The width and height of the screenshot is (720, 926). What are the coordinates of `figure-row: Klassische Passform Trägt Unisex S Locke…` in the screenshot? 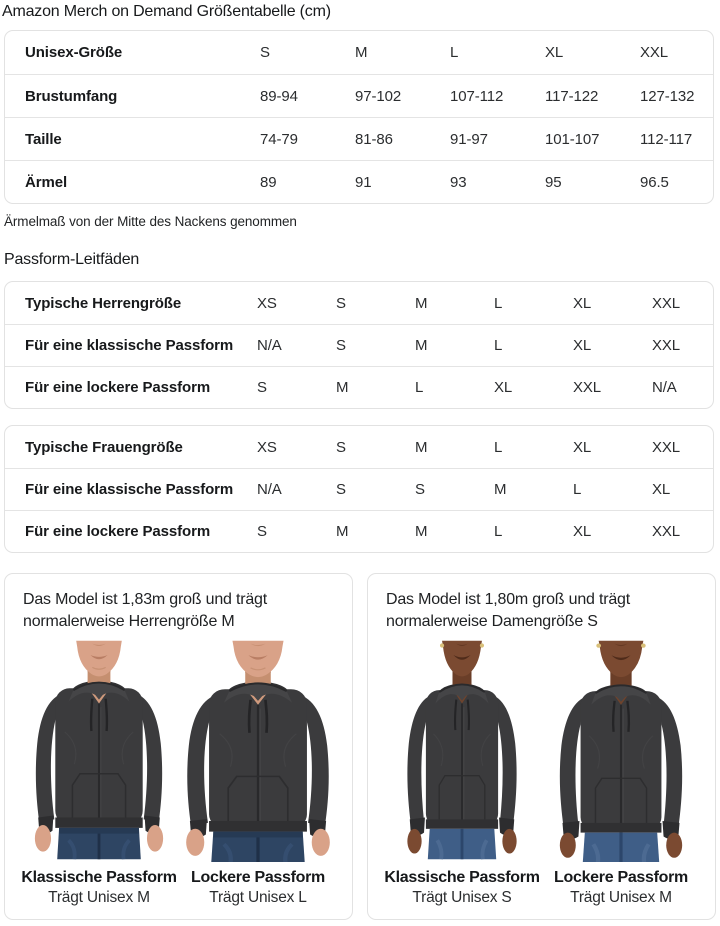 It's located at (541, 772).